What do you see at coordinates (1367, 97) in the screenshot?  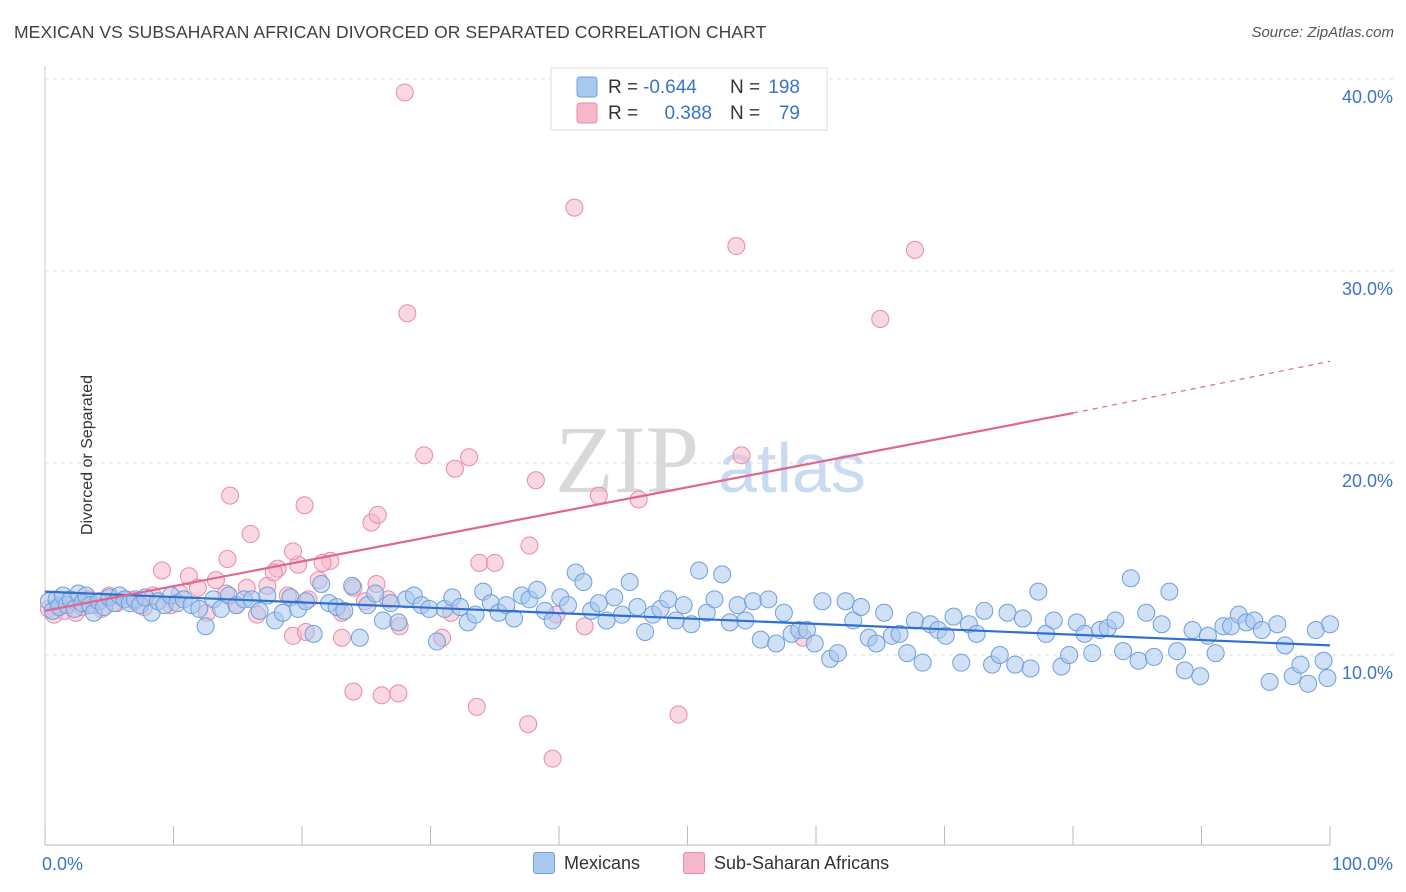 I see `y-tick-label-40: 40.0%` at bounding box center [1367, 97].